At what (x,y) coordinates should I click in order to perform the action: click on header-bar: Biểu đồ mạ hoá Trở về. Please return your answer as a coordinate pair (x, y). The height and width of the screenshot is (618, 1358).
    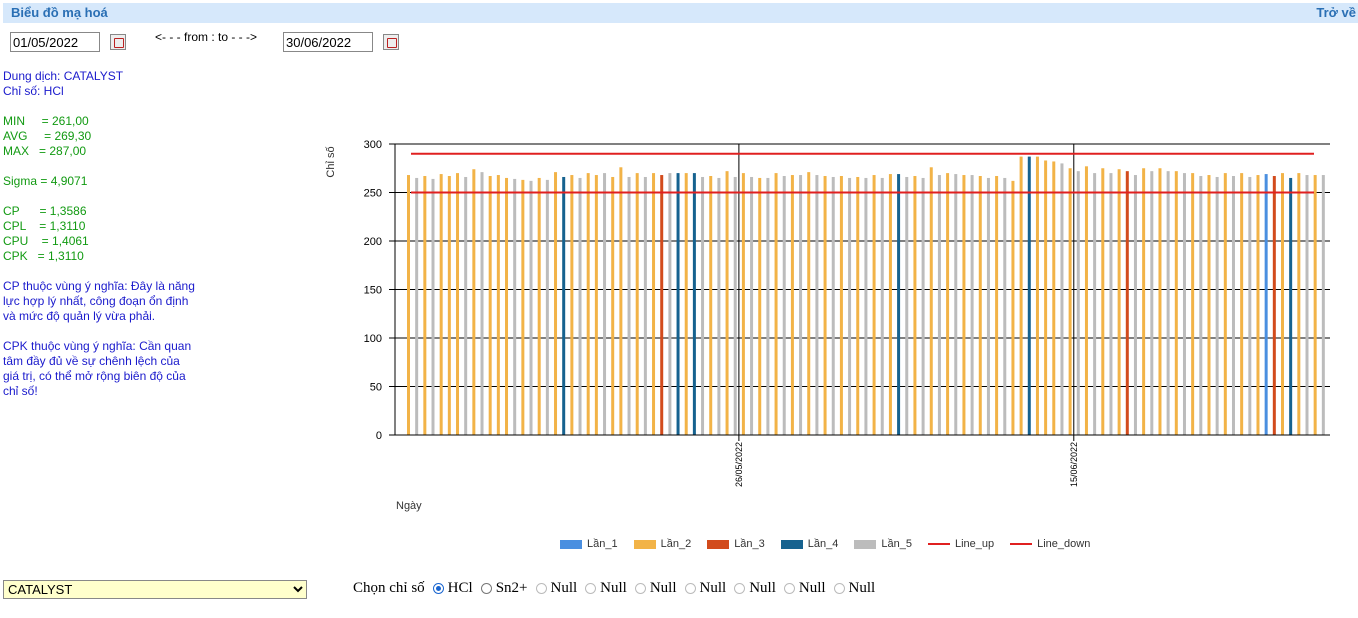
    Looking at the image, I should click on (680, 13).